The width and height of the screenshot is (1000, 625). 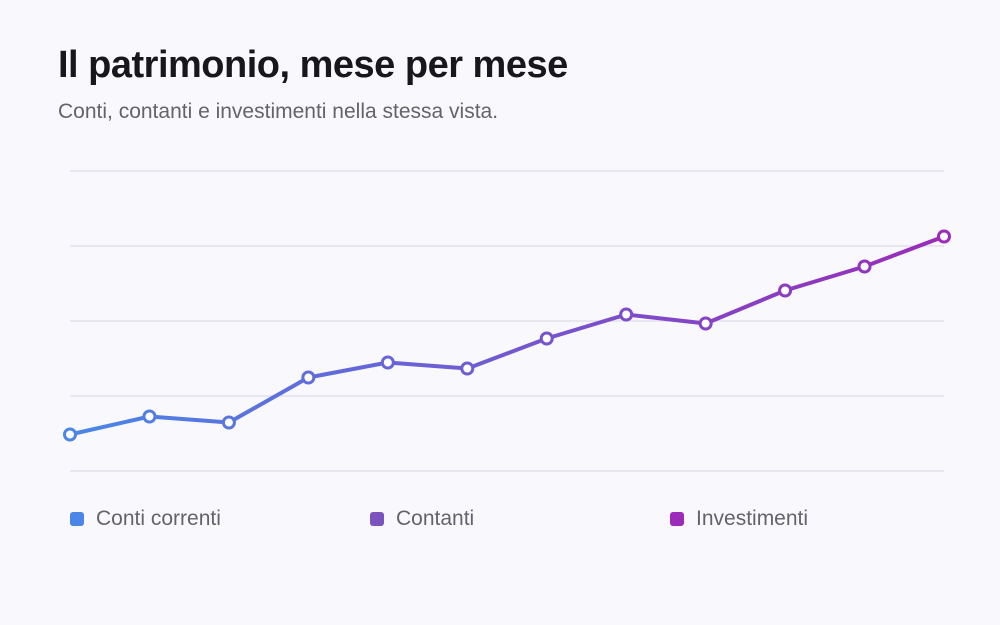 I want to click on legend-item-conti-correnti: Conti correnti, so click(x=145, y=519).